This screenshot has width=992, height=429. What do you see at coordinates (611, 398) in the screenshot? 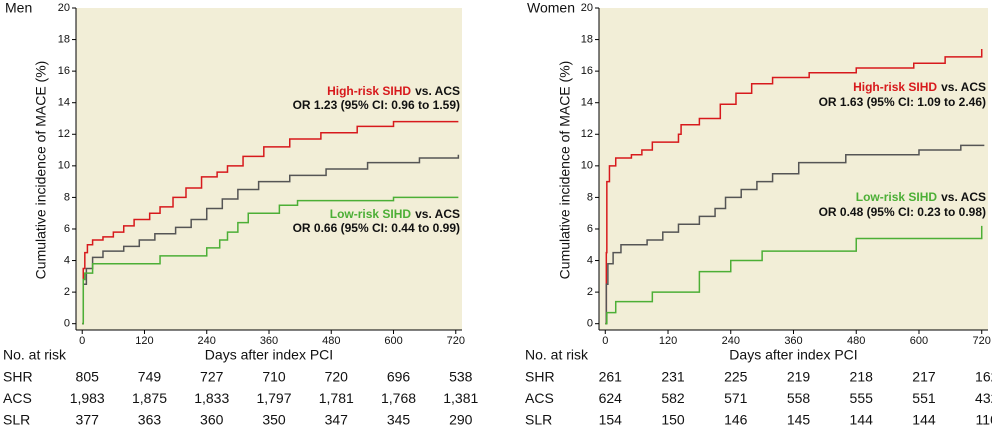
I see `risk-value: 624` at bounding box center [611, 398].